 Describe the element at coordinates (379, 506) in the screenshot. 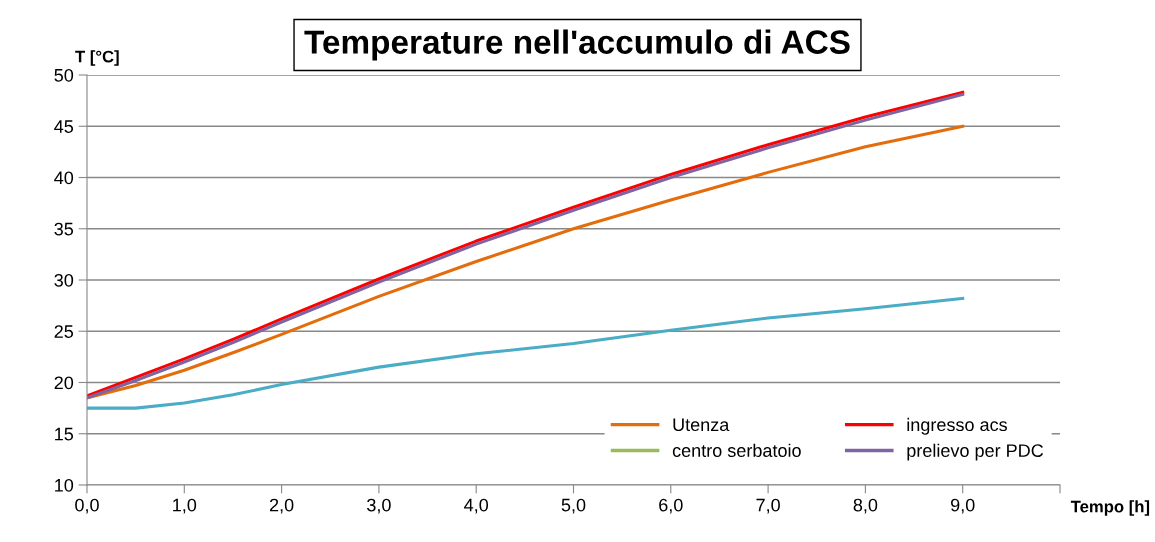

I see `x-tick-label: 3,0` at that location.